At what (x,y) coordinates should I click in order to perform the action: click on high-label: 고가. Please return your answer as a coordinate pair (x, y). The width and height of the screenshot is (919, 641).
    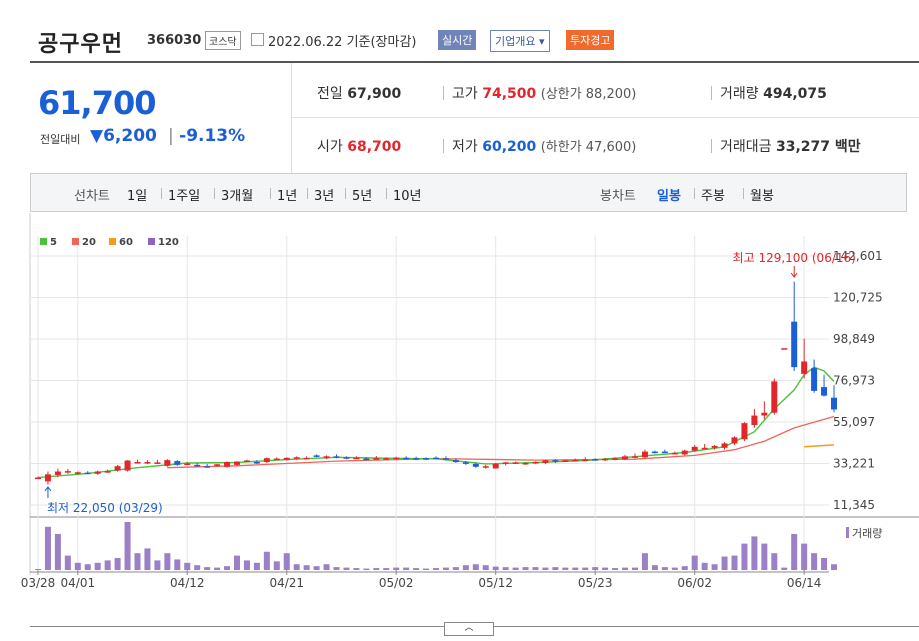
    Looking at the image, I should click on (465, 94).